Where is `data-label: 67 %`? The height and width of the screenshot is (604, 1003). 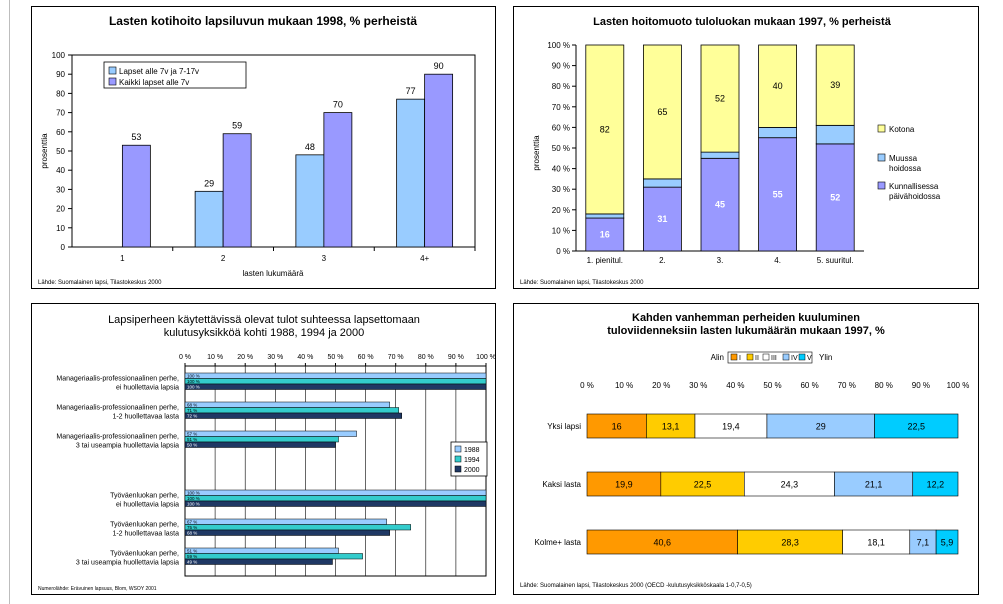 data-label: 67 % is located at coordinates (192, 522).